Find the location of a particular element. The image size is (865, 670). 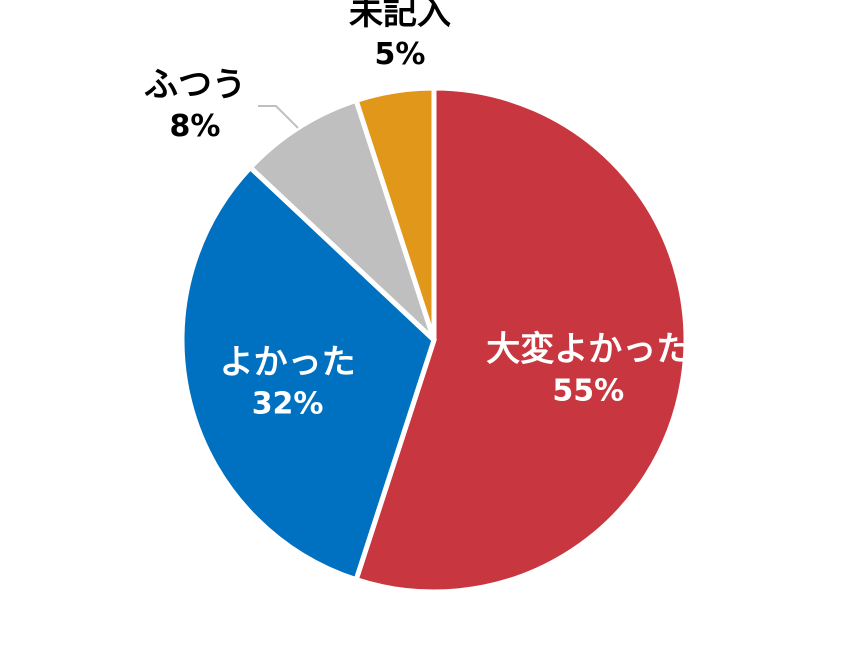

slice-value-3: 8% is located at coordinates (195, 126).